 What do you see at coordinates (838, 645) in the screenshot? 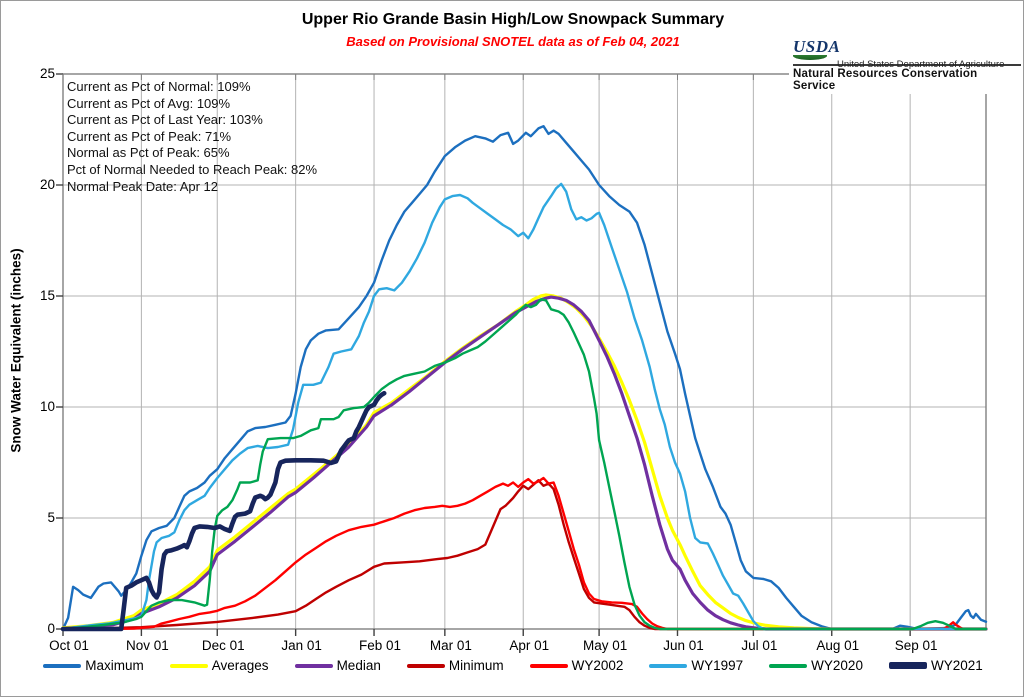
I see `x-tick-label: Aug 01` at bounding box center [838, 645].